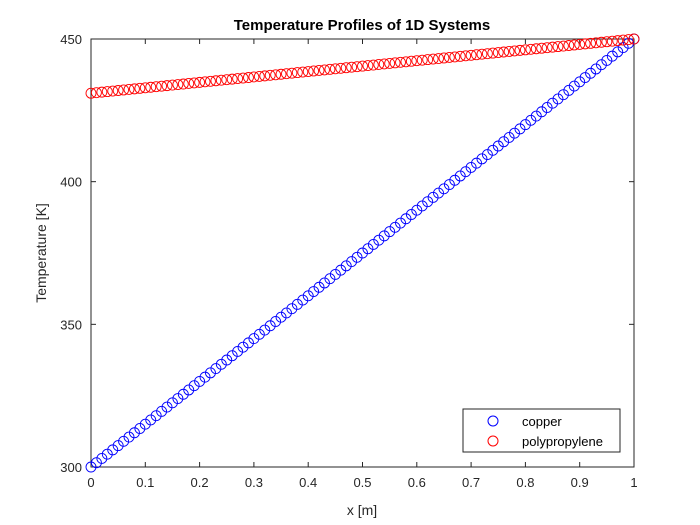 Image resolution: width=700 pixels, height=525 pixels. I want to click on x-tick-label: 1, so click(633, 482).